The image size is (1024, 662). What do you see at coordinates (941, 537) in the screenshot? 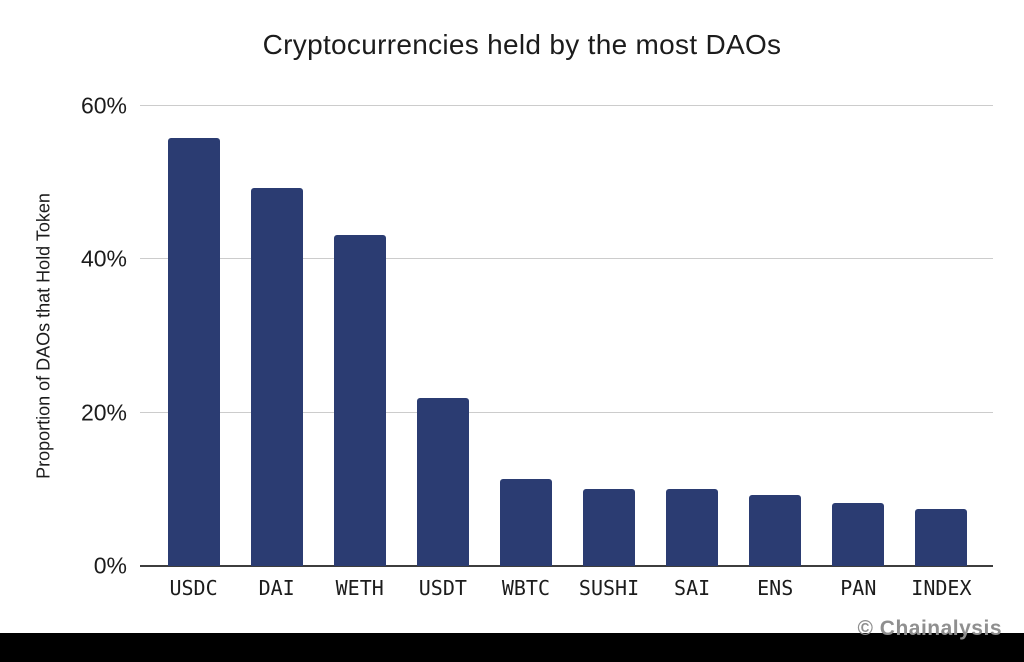
I see `bar-index` at bounding box center [941, 537].